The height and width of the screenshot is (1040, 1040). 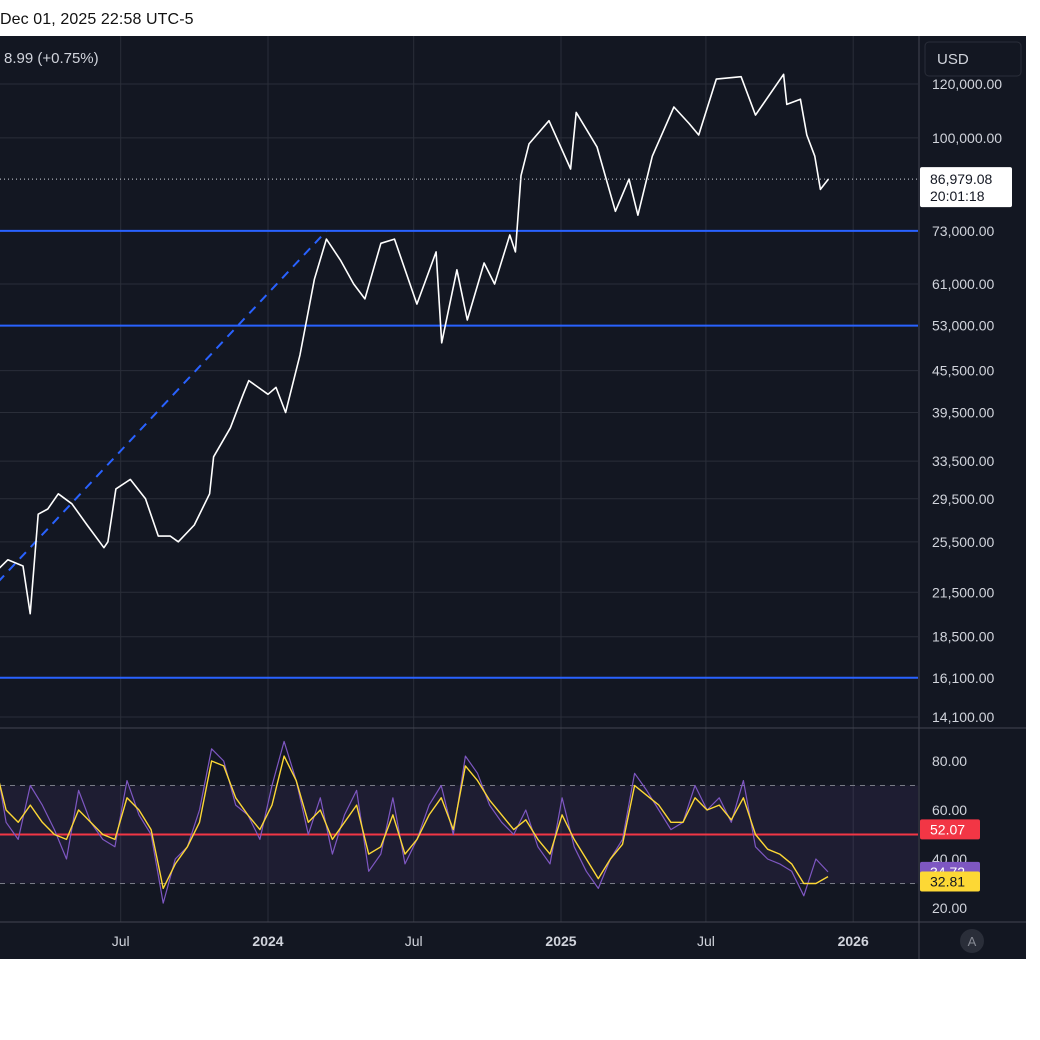 I want to click on rsi-tick-label: 80.00, so click(x=949, y=761).